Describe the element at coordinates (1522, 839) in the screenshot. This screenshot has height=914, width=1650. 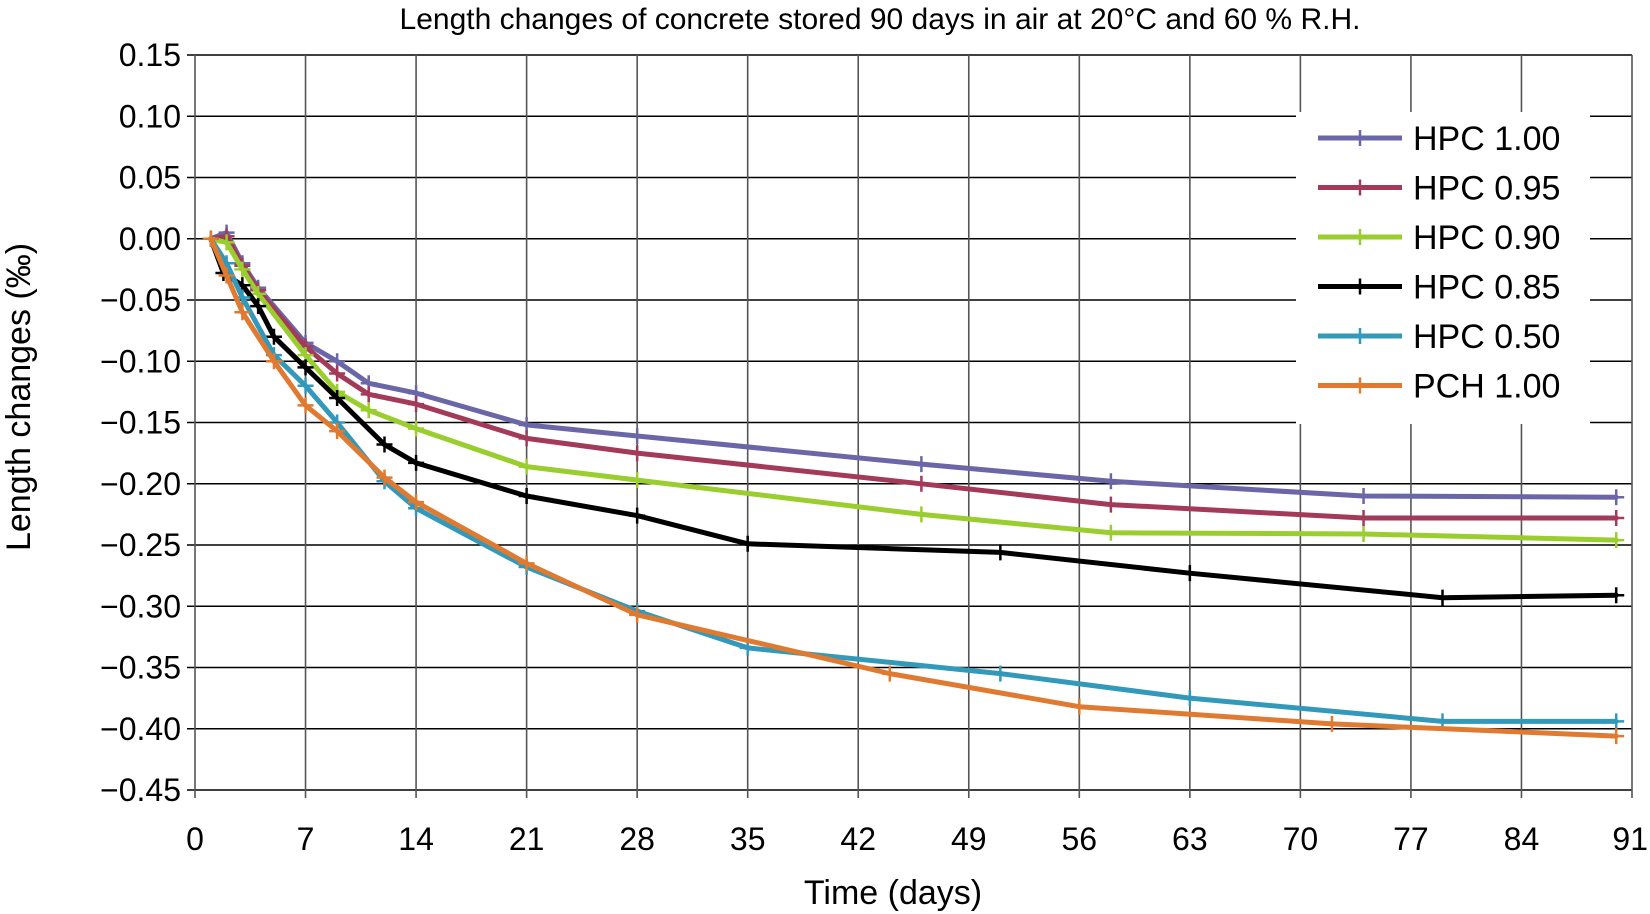
I see `x-tick-label: 84` at that location.